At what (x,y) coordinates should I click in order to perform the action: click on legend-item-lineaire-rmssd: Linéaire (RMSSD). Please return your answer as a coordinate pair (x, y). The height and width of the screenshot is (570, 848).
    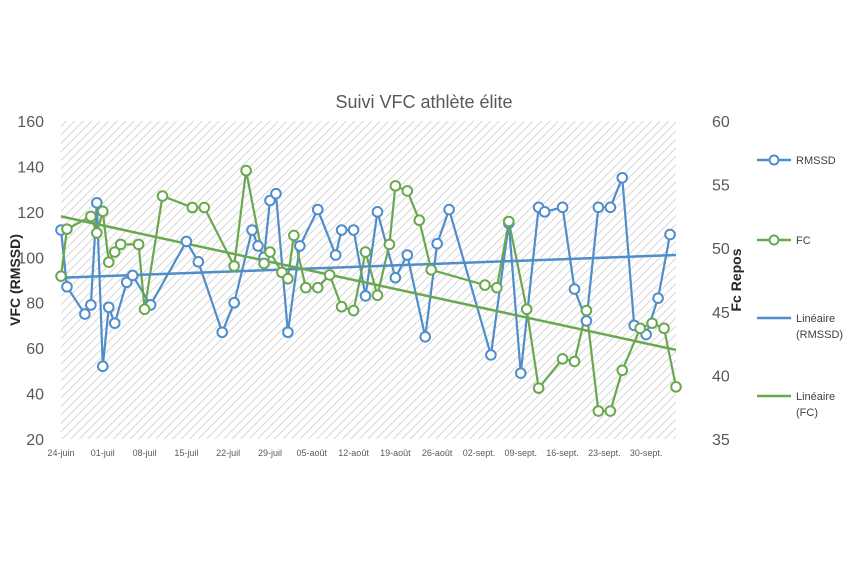
    Looking at the image, I should click on (800, 327).